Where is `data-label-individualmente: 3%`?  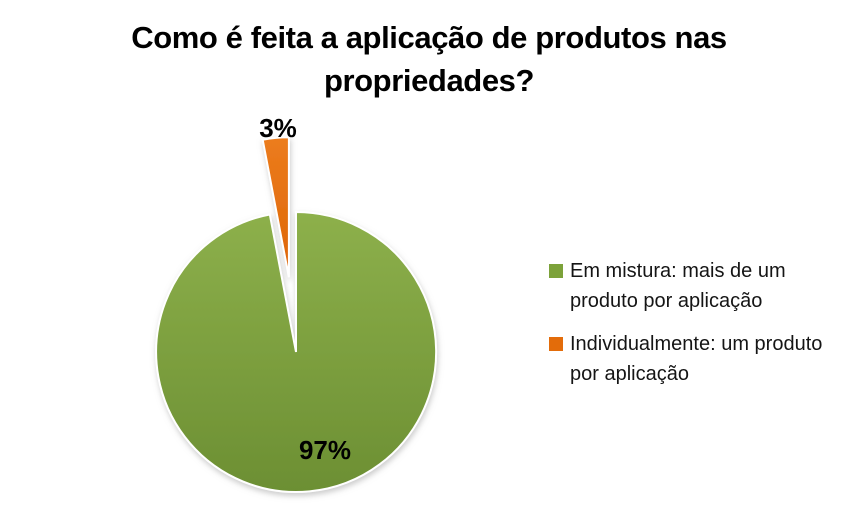
data-label-individualmente: 3% is located at coordinates (278, 128).